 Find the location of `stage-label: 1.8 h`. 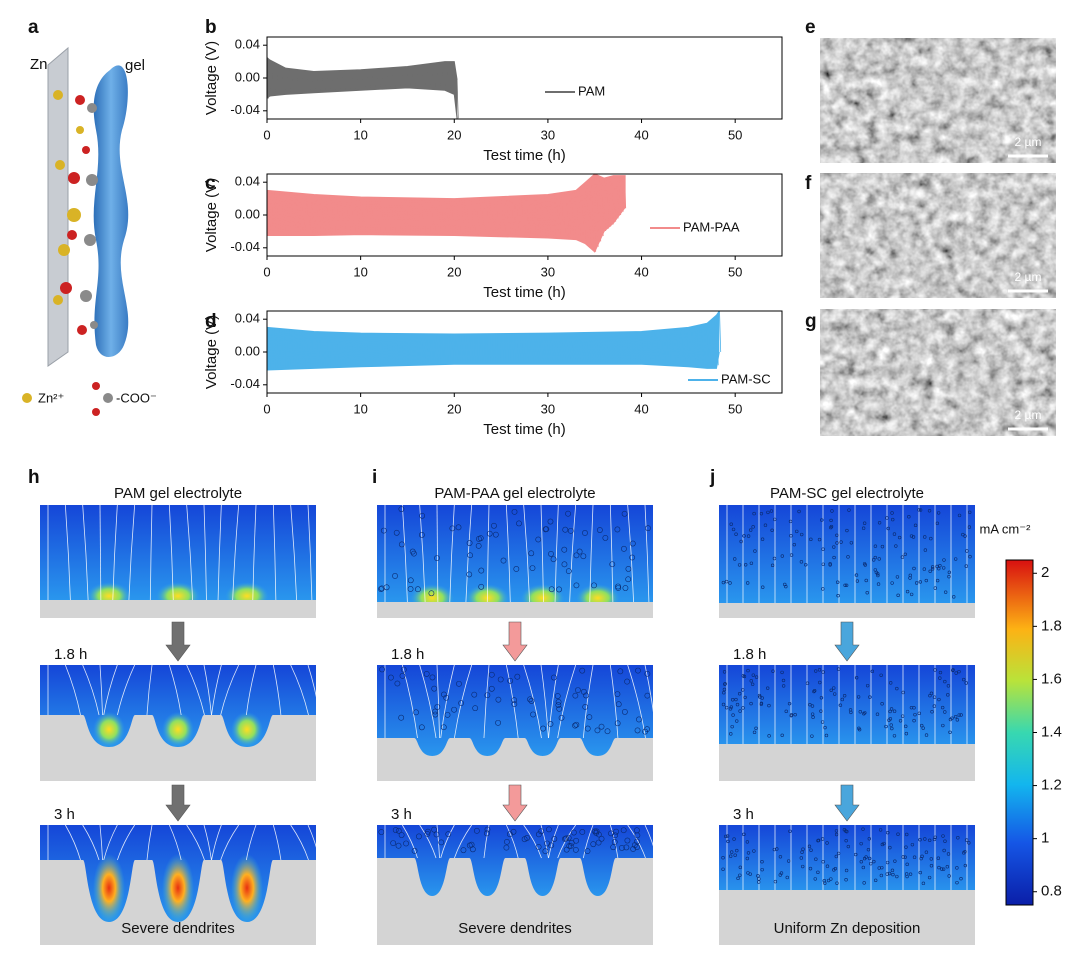

stage-label: 1.8 h is located at coordinates (749, 654).